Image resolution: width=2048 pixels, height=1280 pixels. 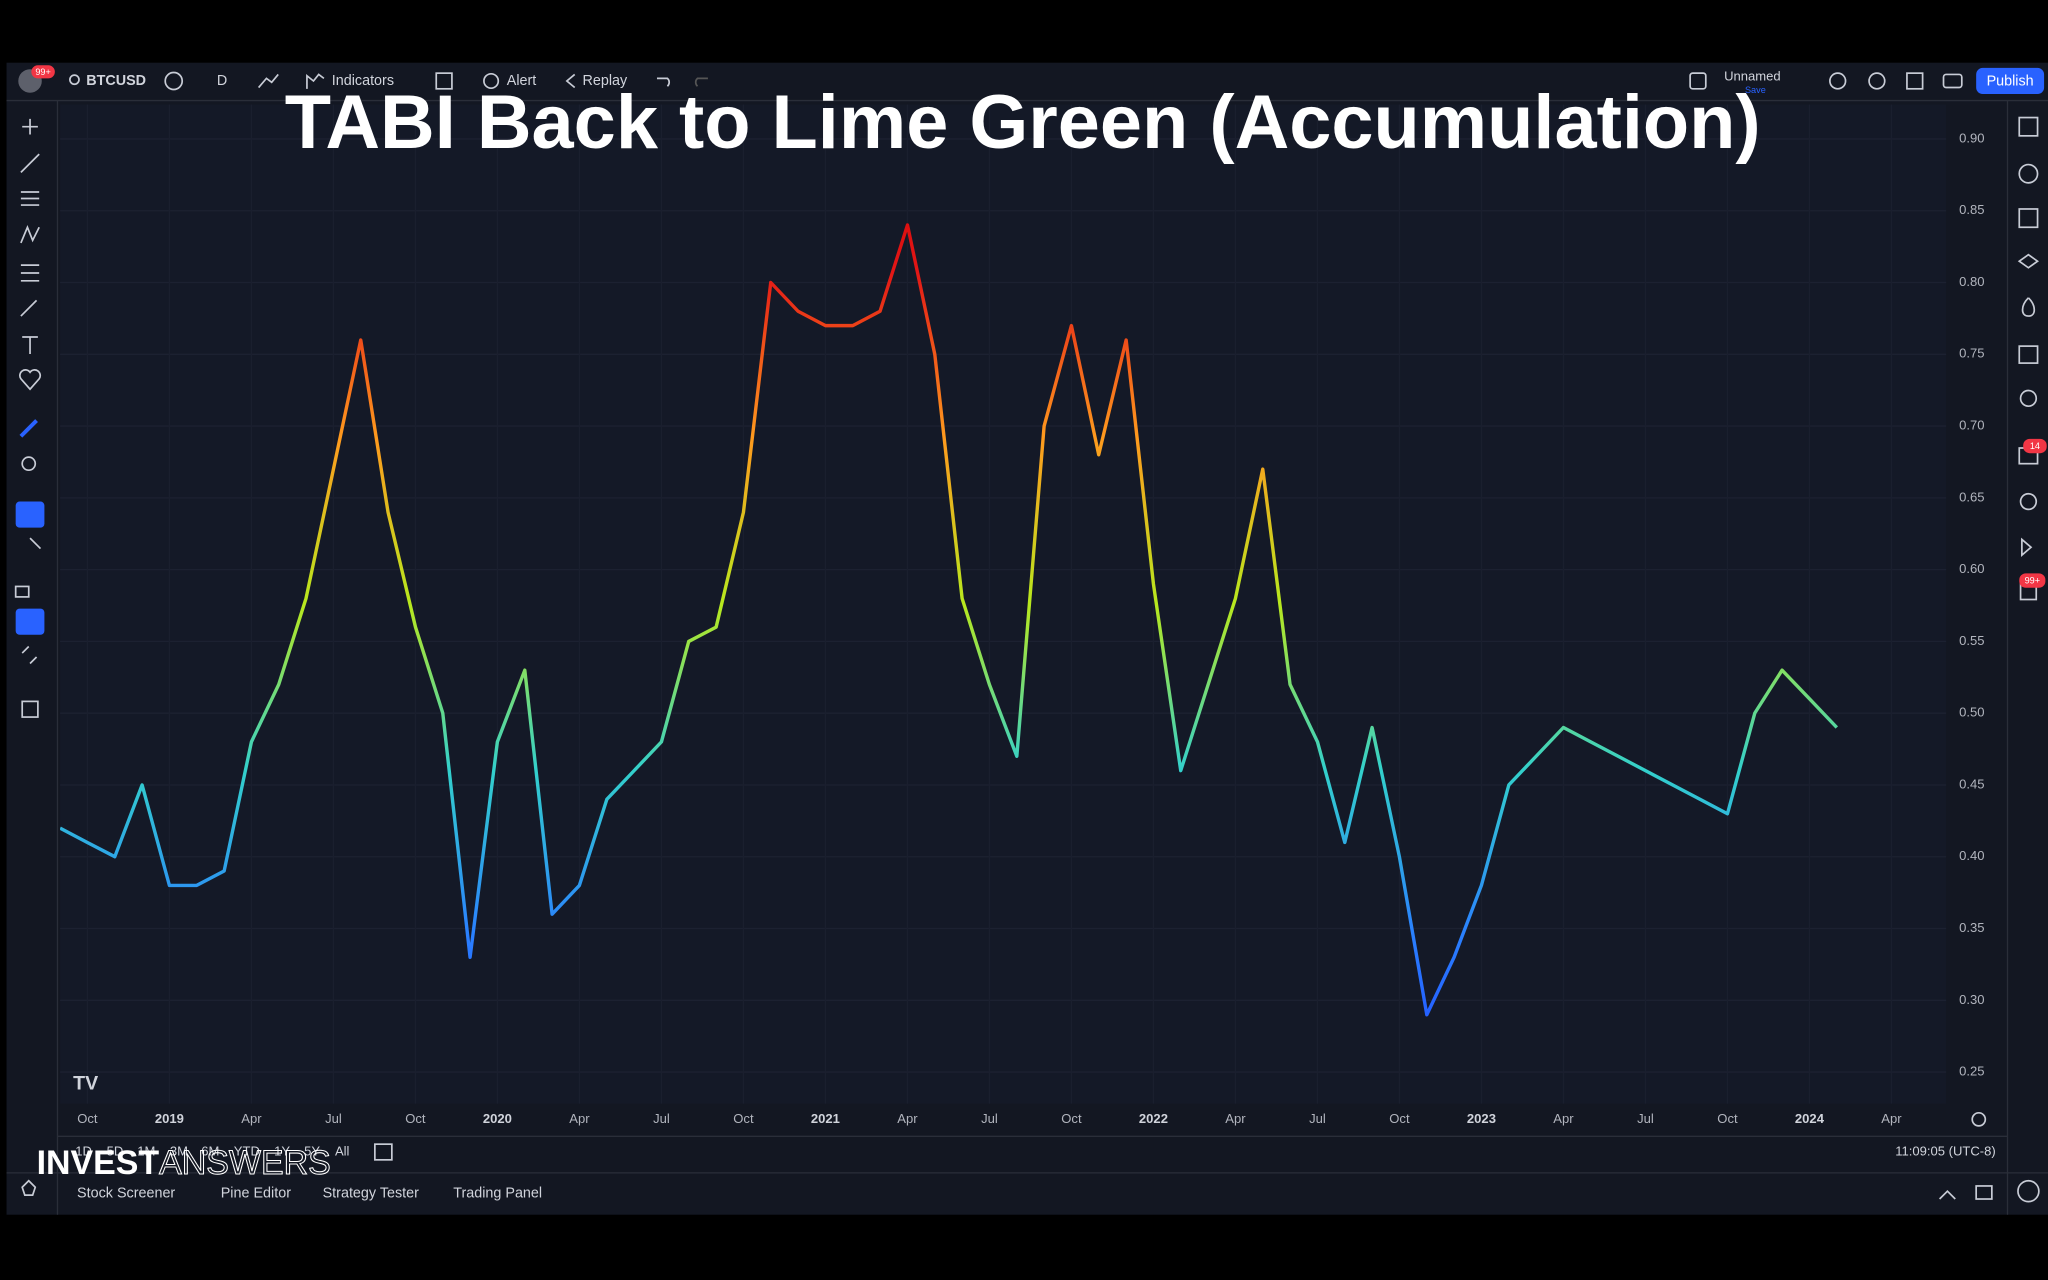 What do you see at coordinates (115, 1150) in the screenshot?
I see `range-button: 5D` at bounding box center [115, 1150].